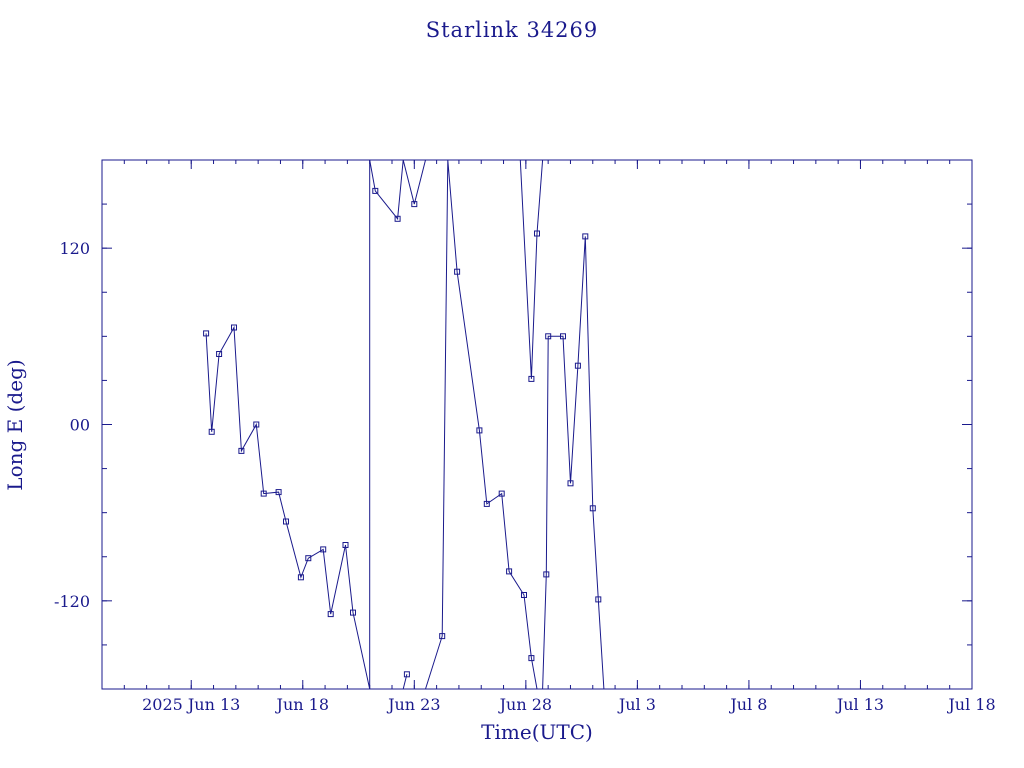 The width and height of the screenshot is (1024, 768). I want to click on y-tick-label: 120, so click(74, 248).